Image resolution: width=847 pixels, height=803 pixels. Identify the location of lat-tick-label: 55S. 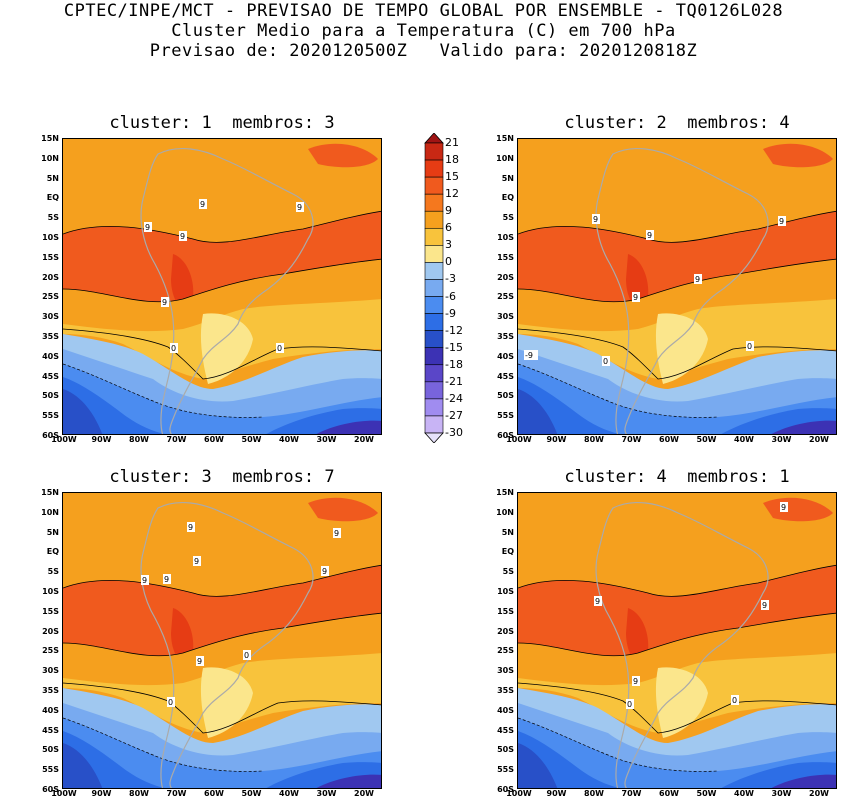
(505, 416).